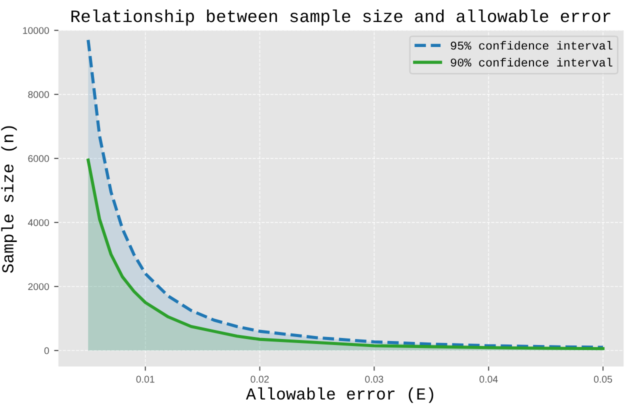 This screenshot has width=628, height=405. Describe the element at coordinates (36, 30) in the screenshot. I see `y-tick-label: 10000` at that location.